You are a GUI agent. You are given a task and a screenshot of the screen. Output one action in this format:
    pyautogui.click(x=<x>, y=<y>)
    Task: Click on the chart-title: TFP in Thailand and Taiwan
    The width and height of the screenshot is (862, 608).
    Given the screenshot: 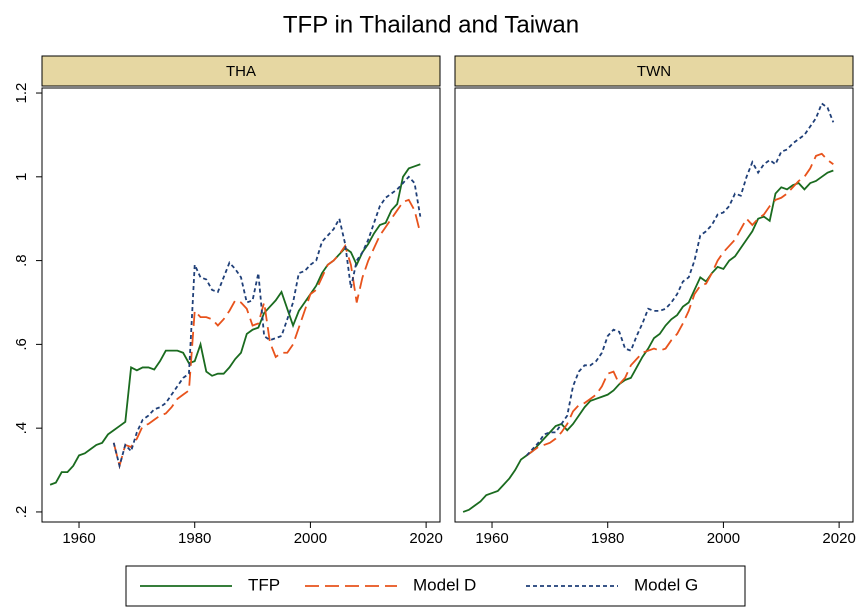 What is the action you would take?
    pyautogui.click(x=431, y=24)
    